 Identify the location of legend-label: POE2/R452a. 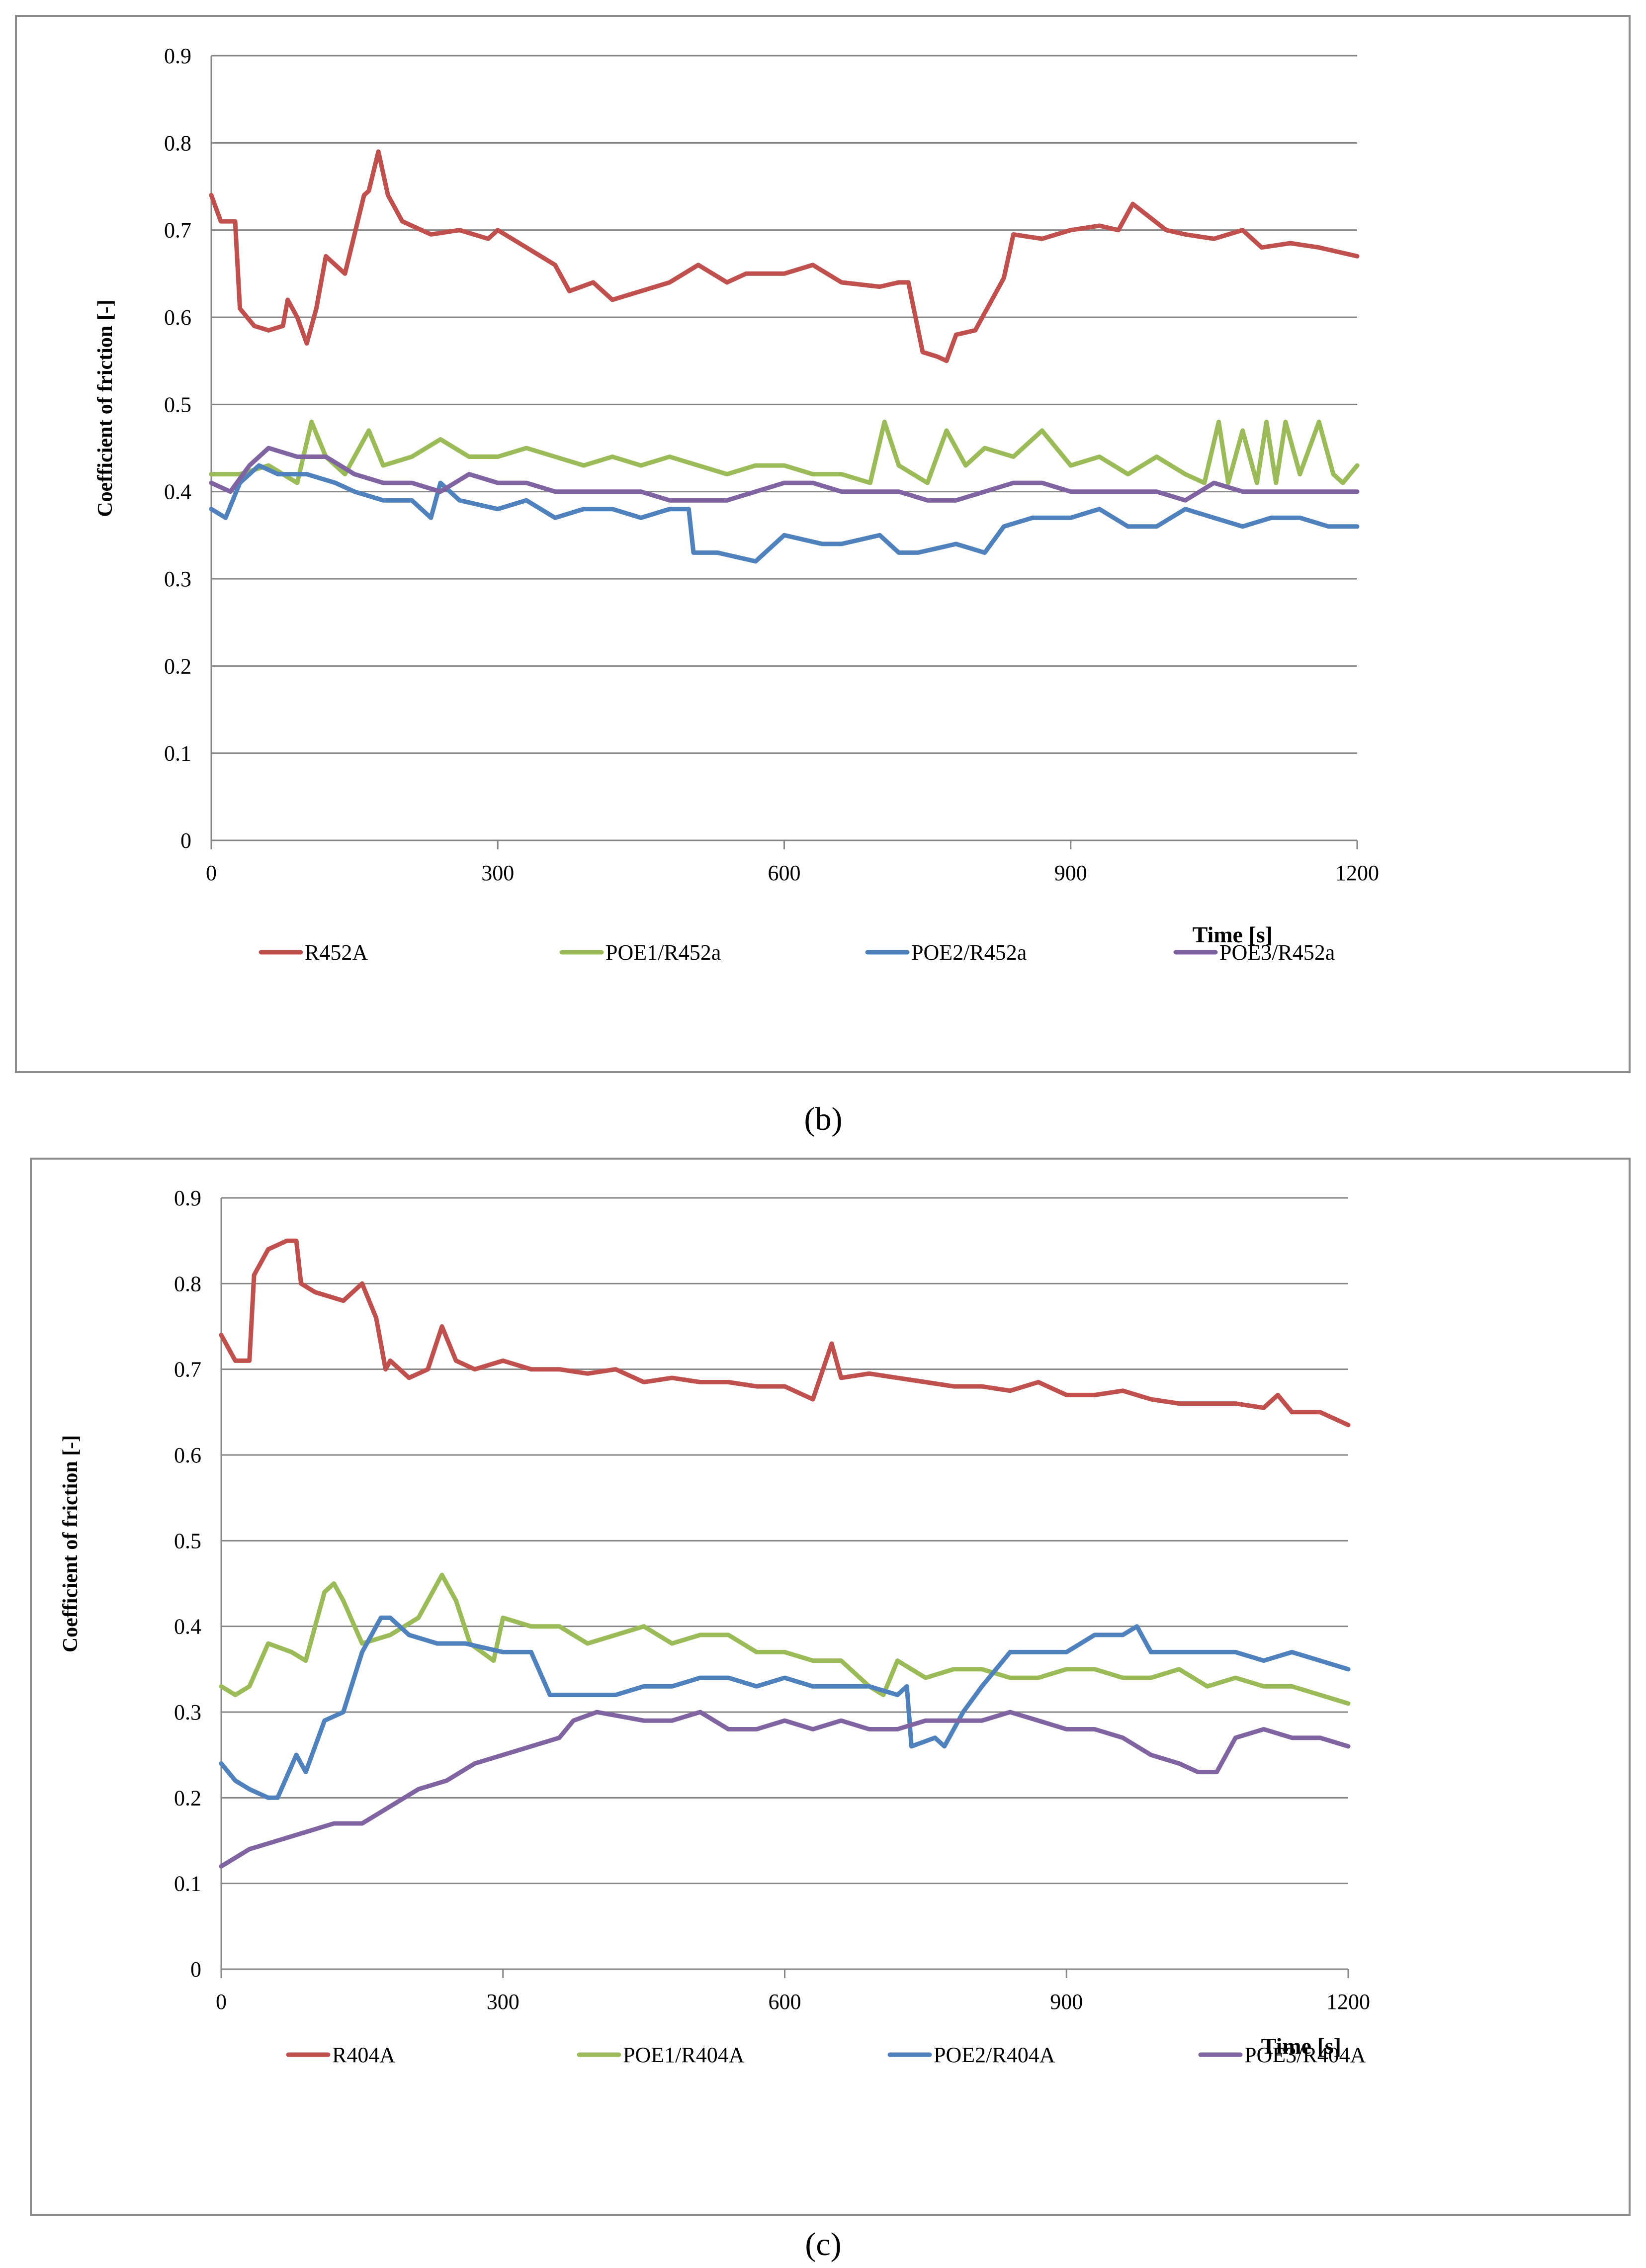
(969, 953).